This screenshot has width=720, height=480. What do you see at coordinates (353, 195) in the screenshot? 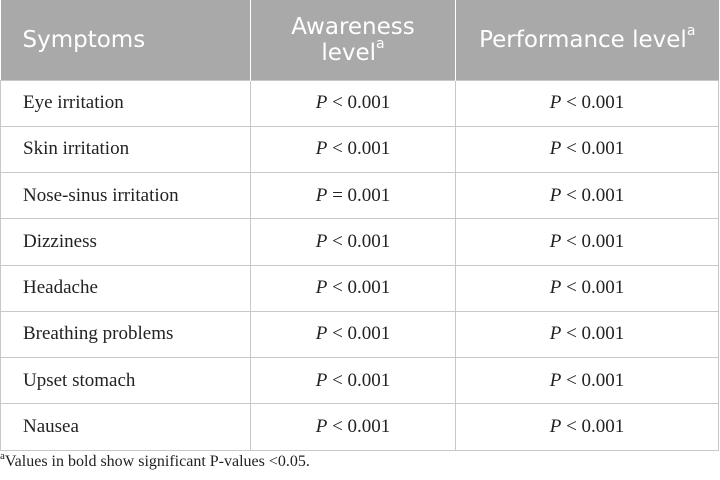
I see `awareness-p-value-cell: P = 0.001` at bounding box center [353, 195].